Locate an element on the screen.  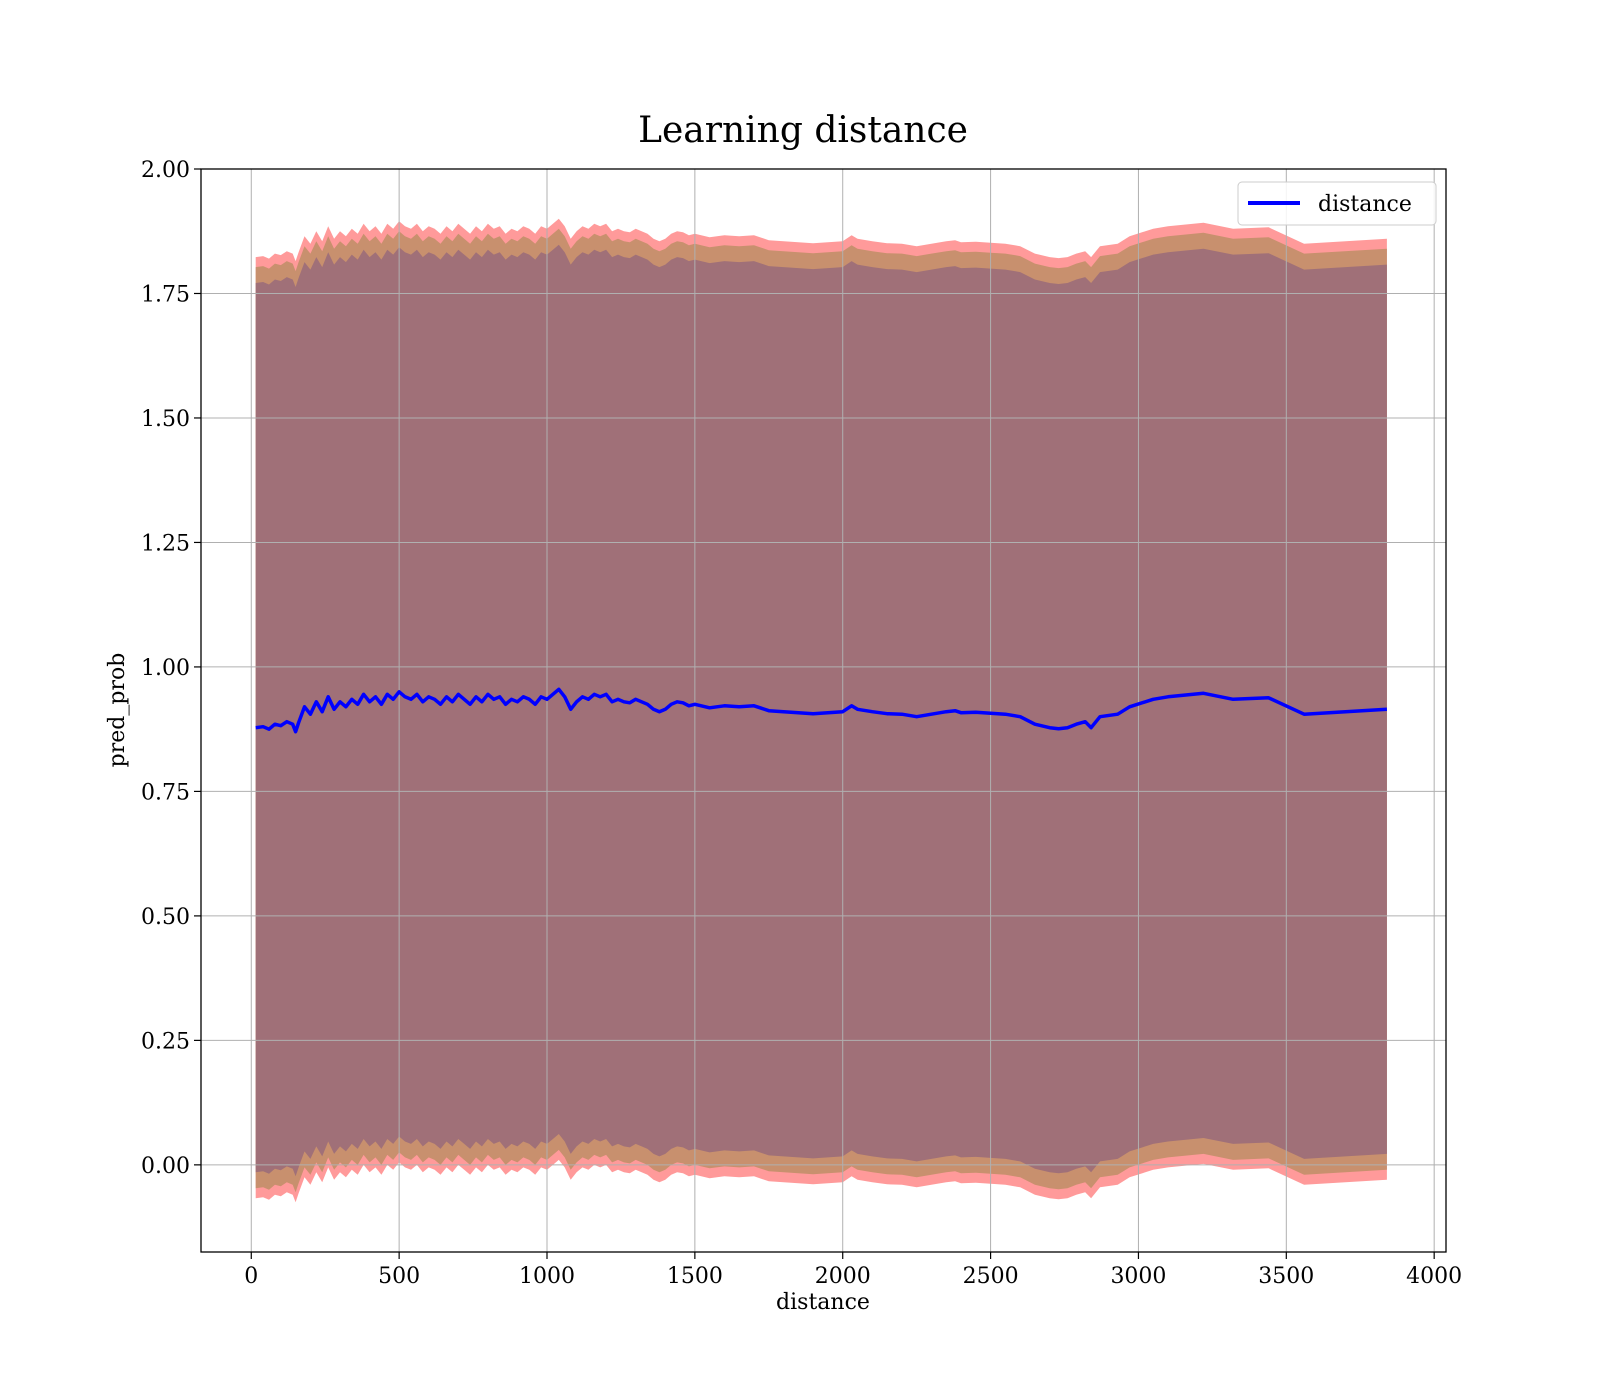
legend: distance is located at coordinates (1337, 203).